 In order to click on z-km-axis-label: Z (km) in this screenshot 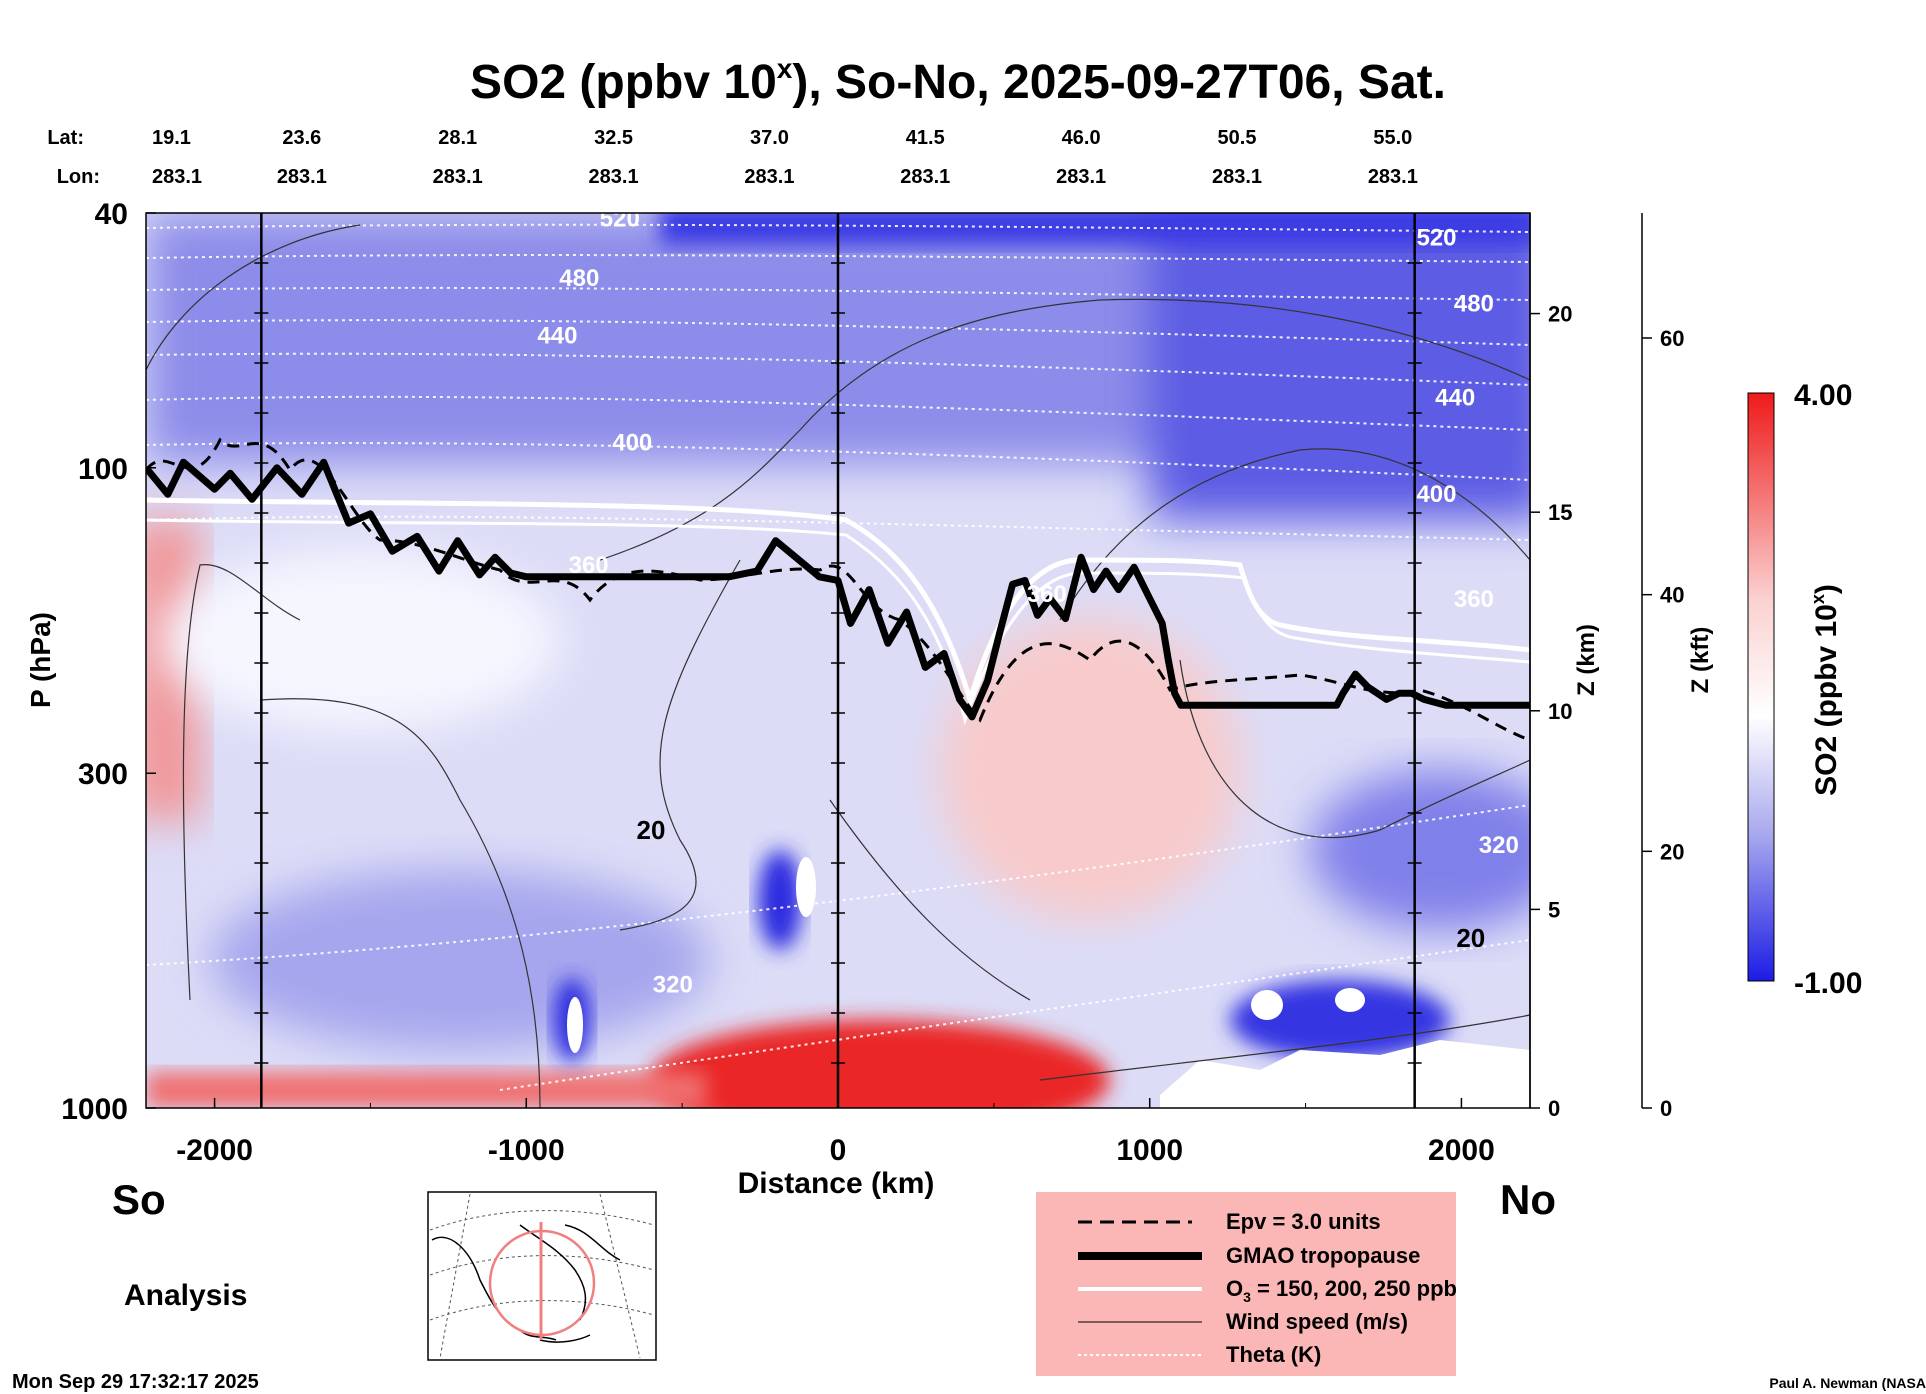, I will do `click(1586, 660)`.